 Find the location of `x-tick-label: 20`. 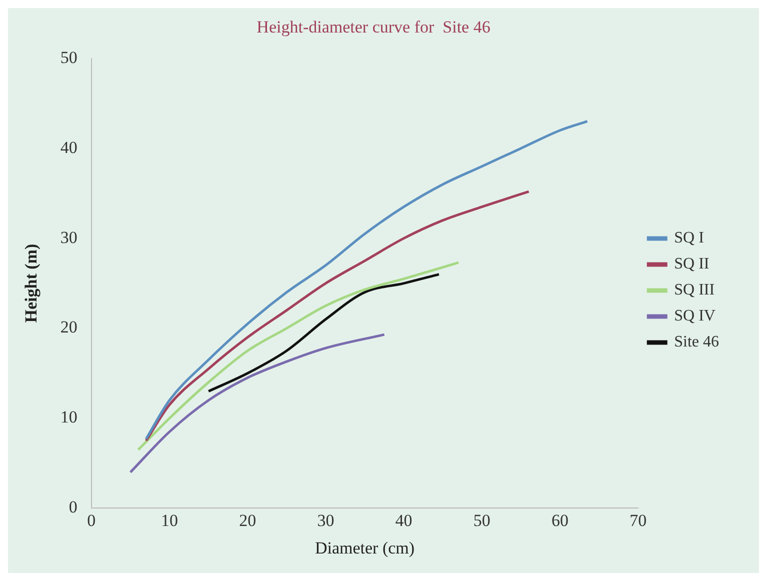

x-tick-label: 20 is located at coordinates (247, 520).